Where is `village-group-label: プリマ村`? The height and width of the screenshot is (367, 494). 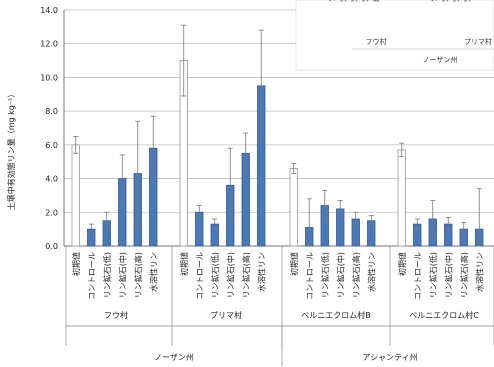
village-group-label: プリマ村 is located at coordinates (226, 315).